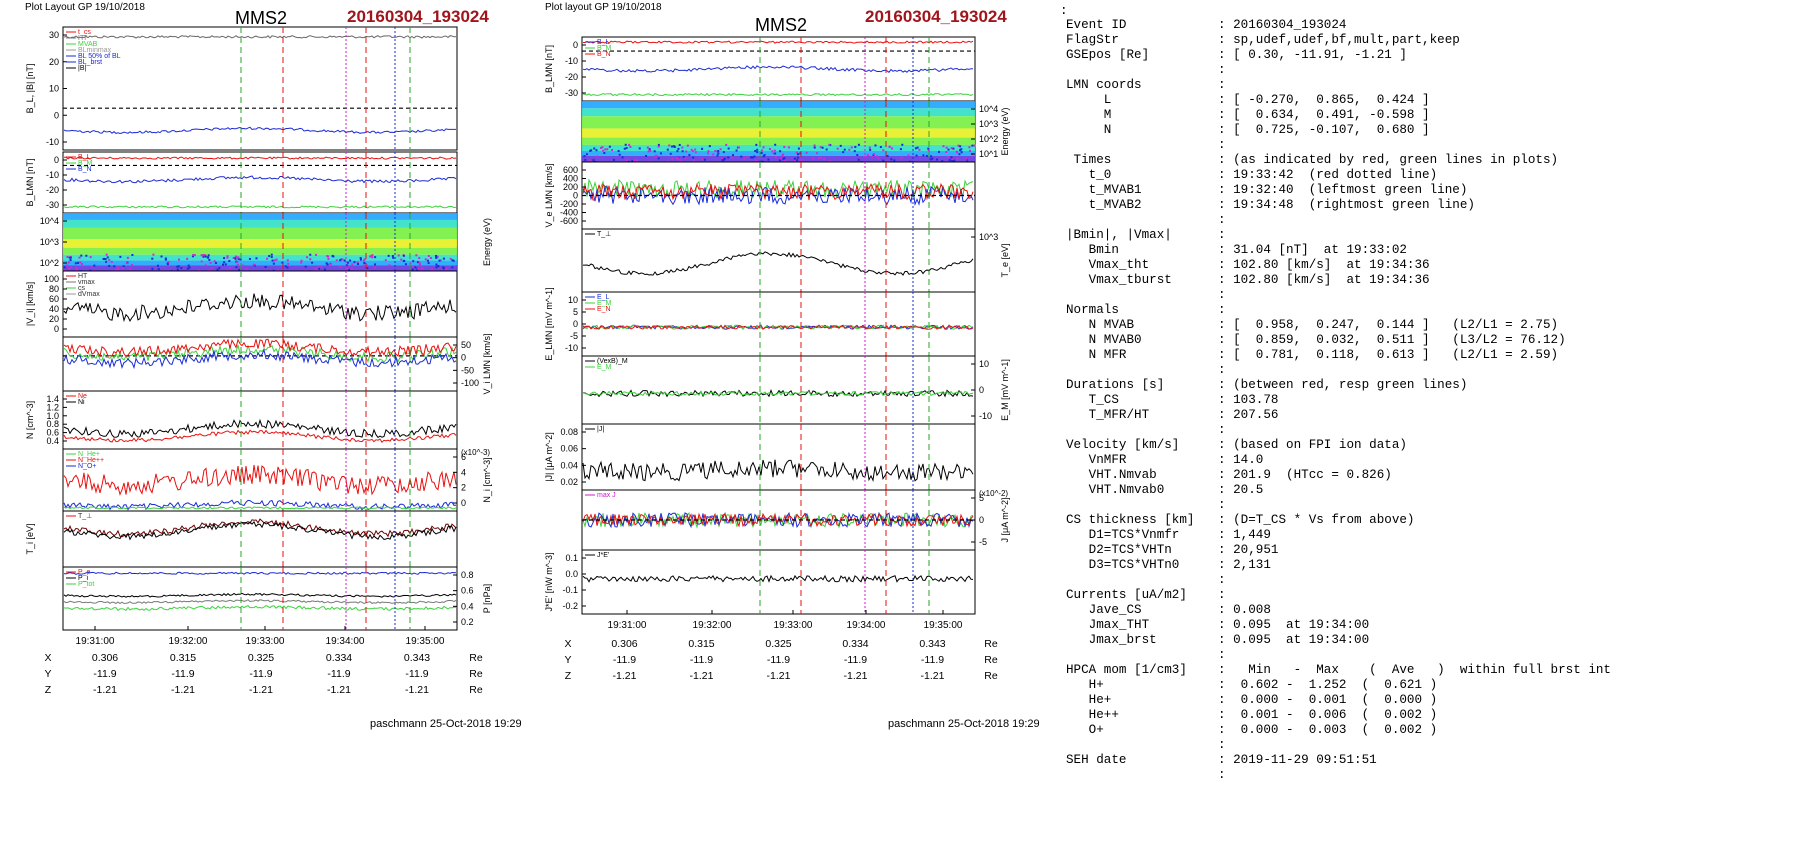  What do you see at coordinates (1108, 625) in the screenshot?
I see `info-key: Jmax_THT` at bounding box center [1108, 625].